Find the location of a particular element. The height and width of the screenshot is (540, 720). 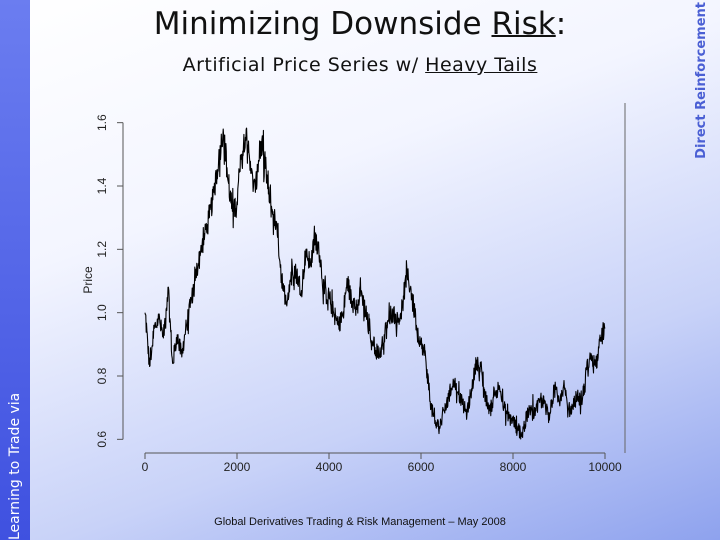

y-tick-label: 1.4 is located at coordinates (102, 185).